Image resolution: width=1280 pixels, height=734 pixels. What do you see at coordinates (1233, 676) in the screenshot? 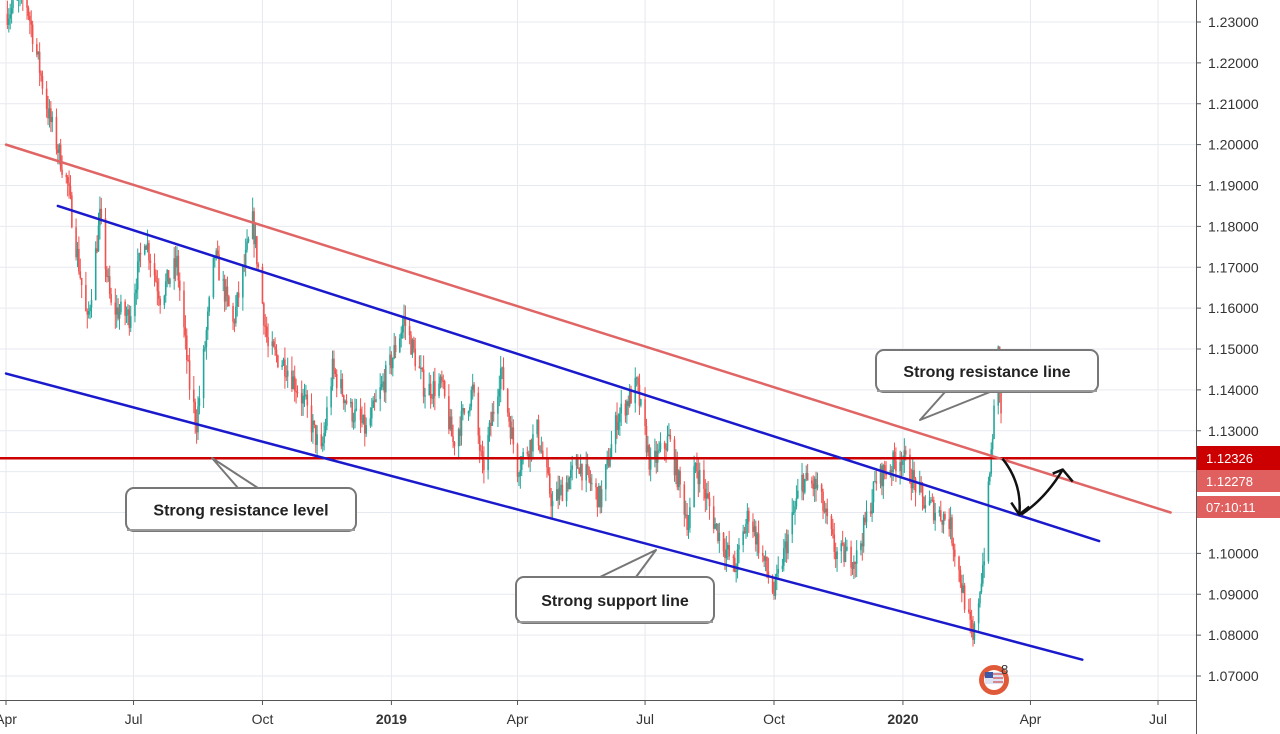
I see `y-tick-label-16: 1.07000` at bounding box center [1233, 676].